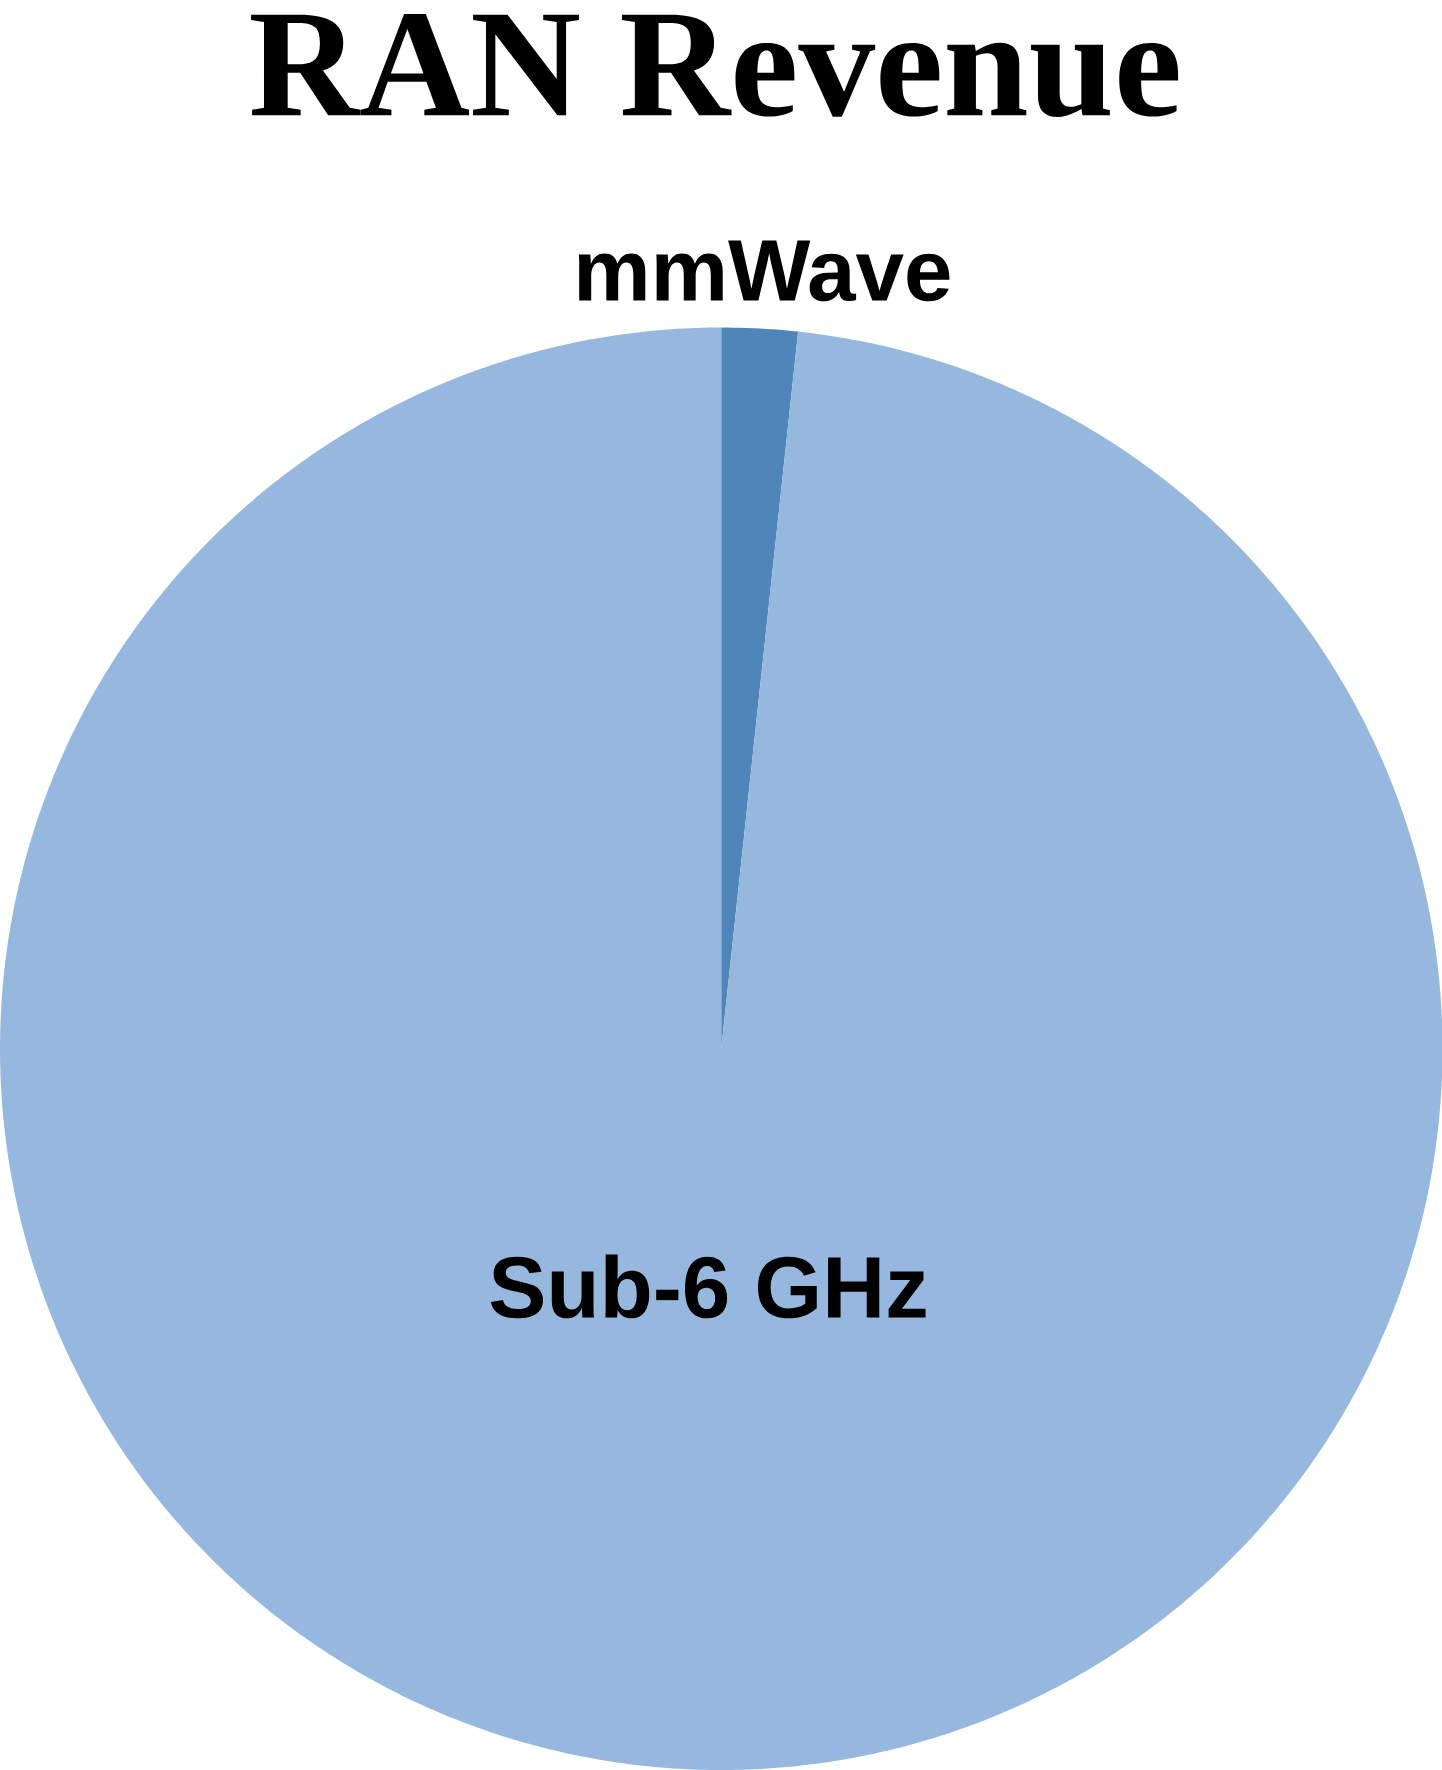 Image resolution: width=1442 pixels, height=1770 pixels. Describe the element at coordinates (708, 1286) in the screenshot. I see `slice-label: Sub-6 GHz` at that location.